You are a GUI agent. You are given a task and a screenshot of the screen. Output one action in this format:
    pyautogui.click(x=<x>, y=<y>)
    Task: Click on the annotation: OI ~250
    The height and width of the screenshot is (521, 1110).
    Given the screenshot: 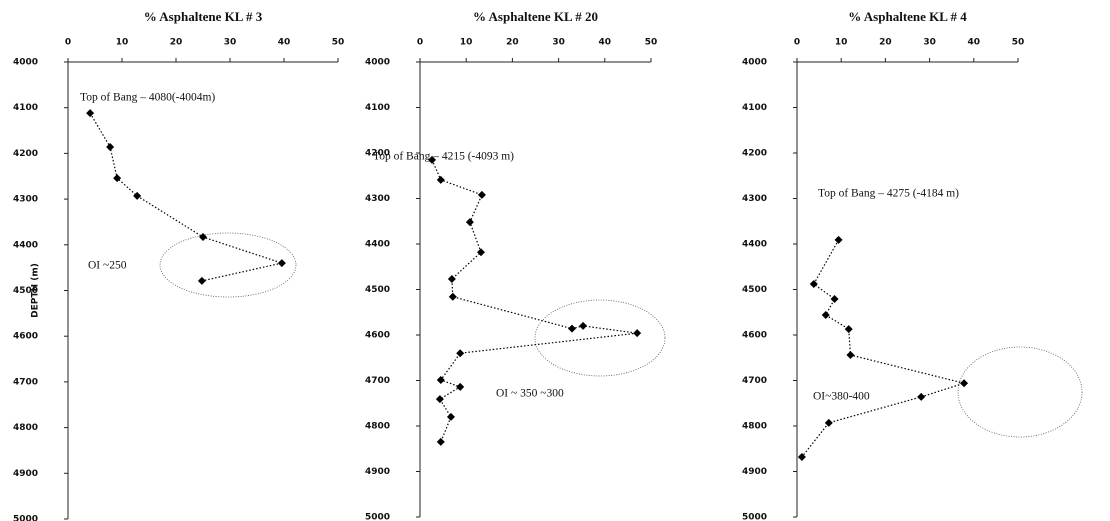 What is the action you would take?
    pyautogui.click(x=107, y=266)
    